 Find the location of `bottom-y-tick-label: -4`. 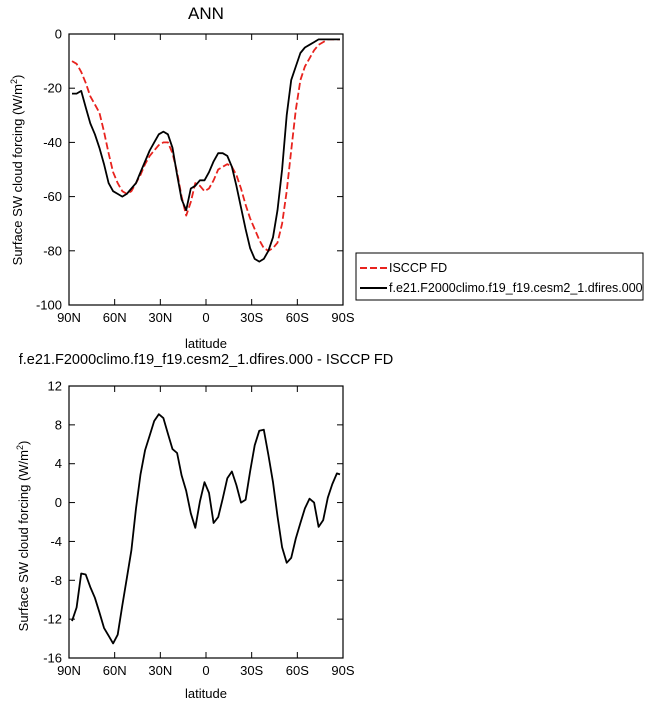

bottom-y-tick-label: -4 is located at coordinates (56, 541).